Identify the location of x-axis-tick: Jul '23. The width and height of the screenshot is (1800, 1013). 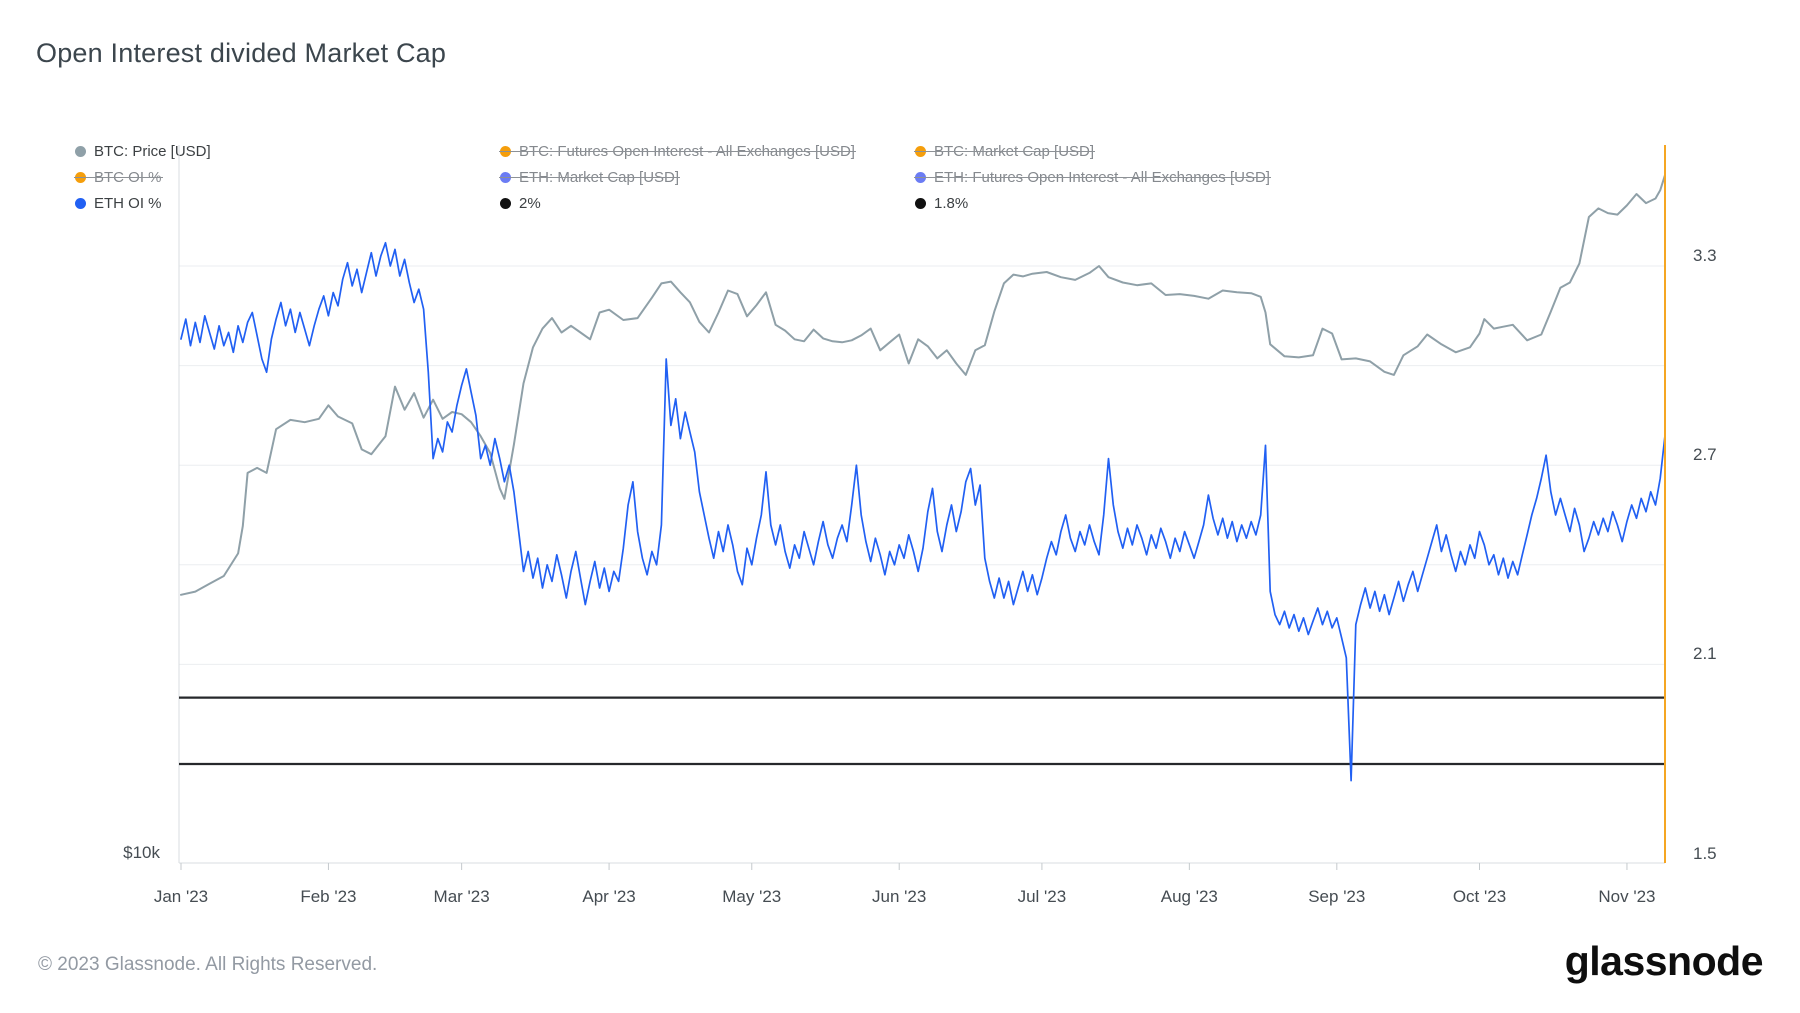
(1042, 896).